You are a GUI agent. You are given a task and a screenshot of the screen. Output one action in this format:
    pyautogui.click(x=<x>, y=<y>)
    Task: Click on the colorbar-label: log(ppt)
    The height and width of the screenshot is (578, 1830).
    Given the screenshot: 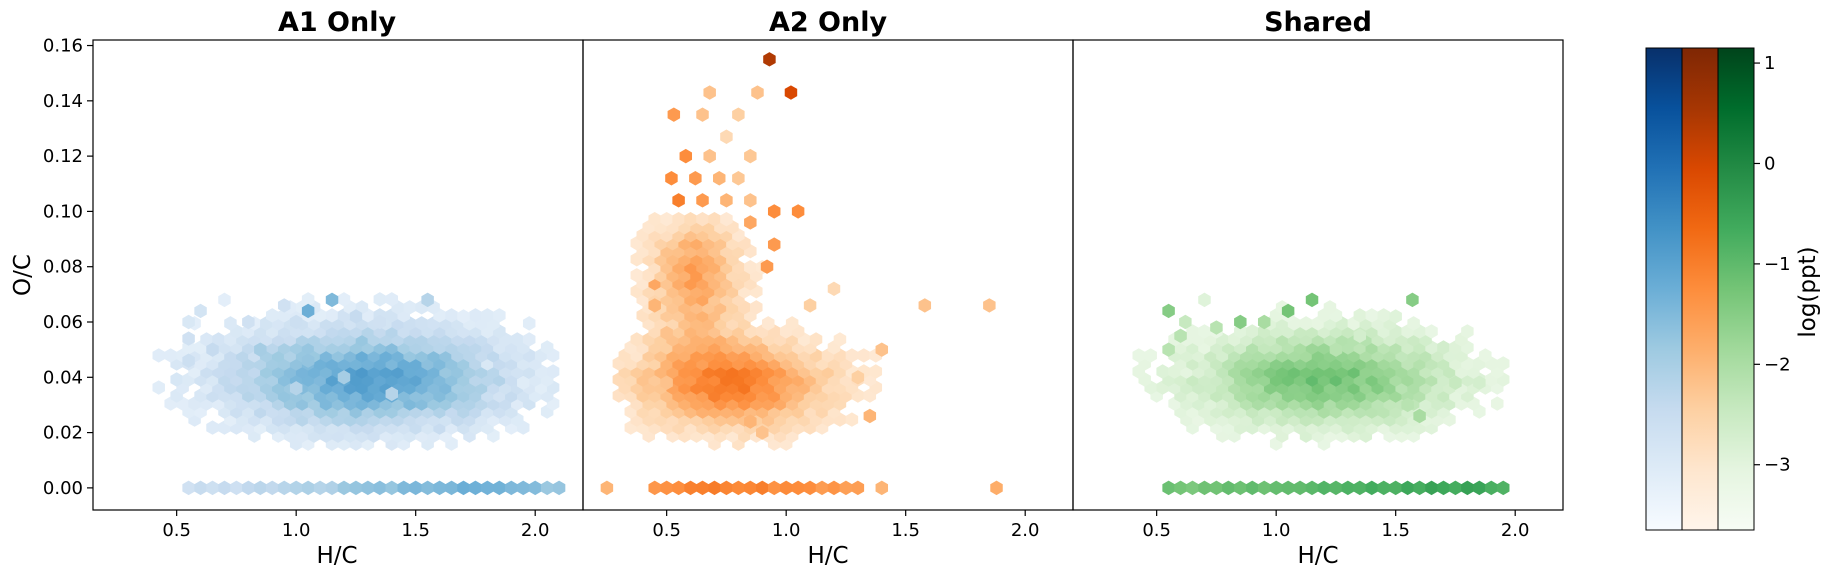 What is the action you would take?
    pyautogui.click(x=1808, y=291)
    